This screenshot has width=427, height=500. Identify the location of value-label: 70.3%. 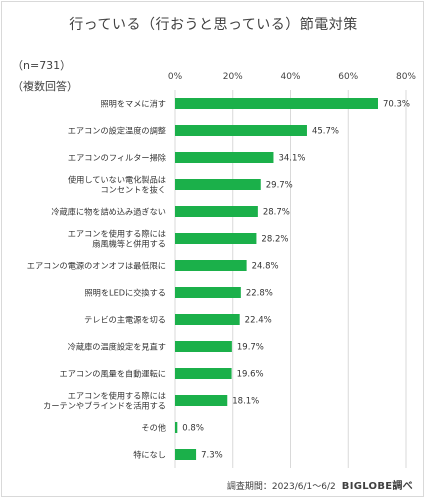
(396, 105).